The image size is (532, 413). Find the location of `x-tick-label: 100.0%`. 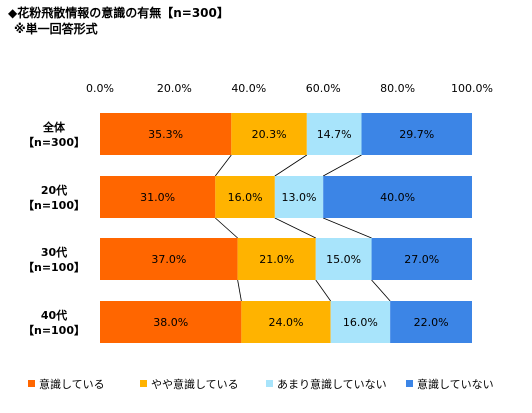

x-tick-label: 100.0% is located at coordinates (472, 88).